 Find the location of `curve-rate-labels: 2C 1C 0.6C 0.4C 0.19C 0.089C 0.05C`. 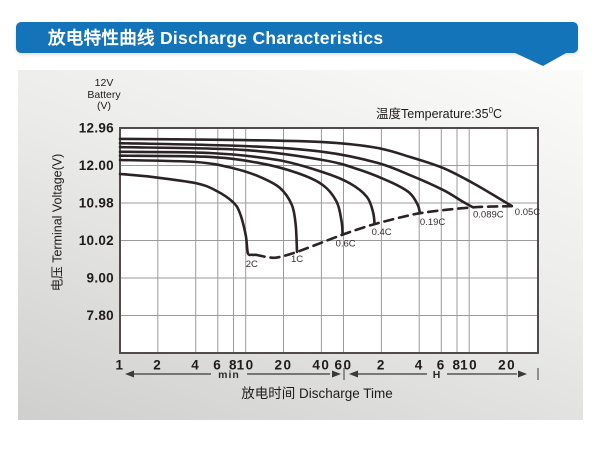

curve-rate-labels: 2C 1C 0.6C 0.4C 0.19C 0.089C 0.05C is located at coordinates (393, 238).